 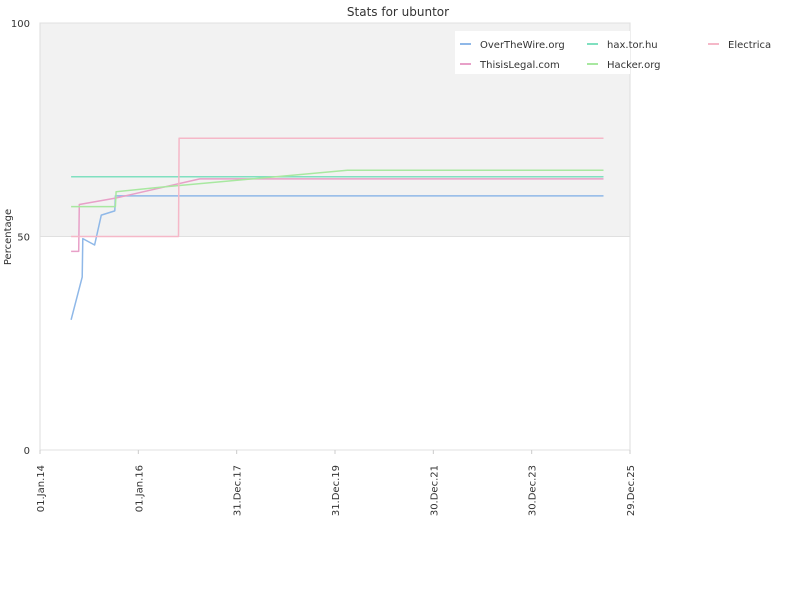 I want to click on x-tick-label: 01.Jan.16, so click(x=139, y=488).